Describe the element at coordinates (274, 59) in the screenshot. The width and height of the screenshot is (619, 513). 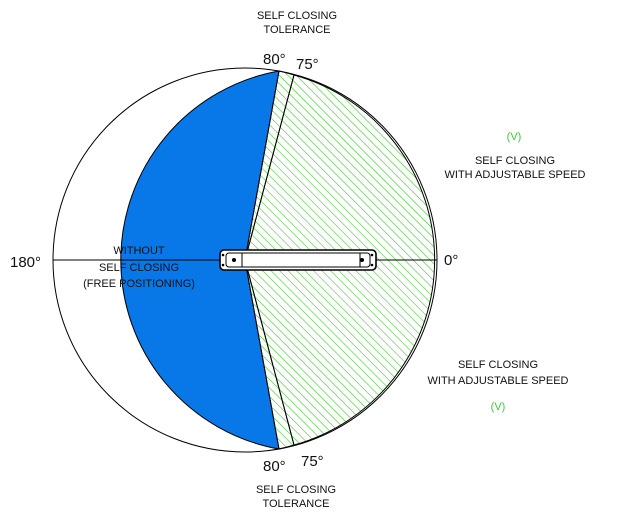
I see `deg-80-top: 80°` at that location.